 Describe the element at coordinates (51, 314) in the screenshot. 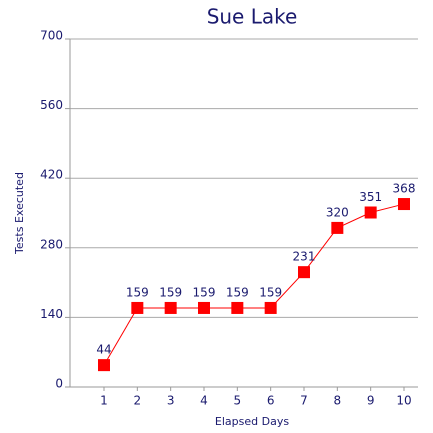

I see `y-tick-label: 140` at that location.